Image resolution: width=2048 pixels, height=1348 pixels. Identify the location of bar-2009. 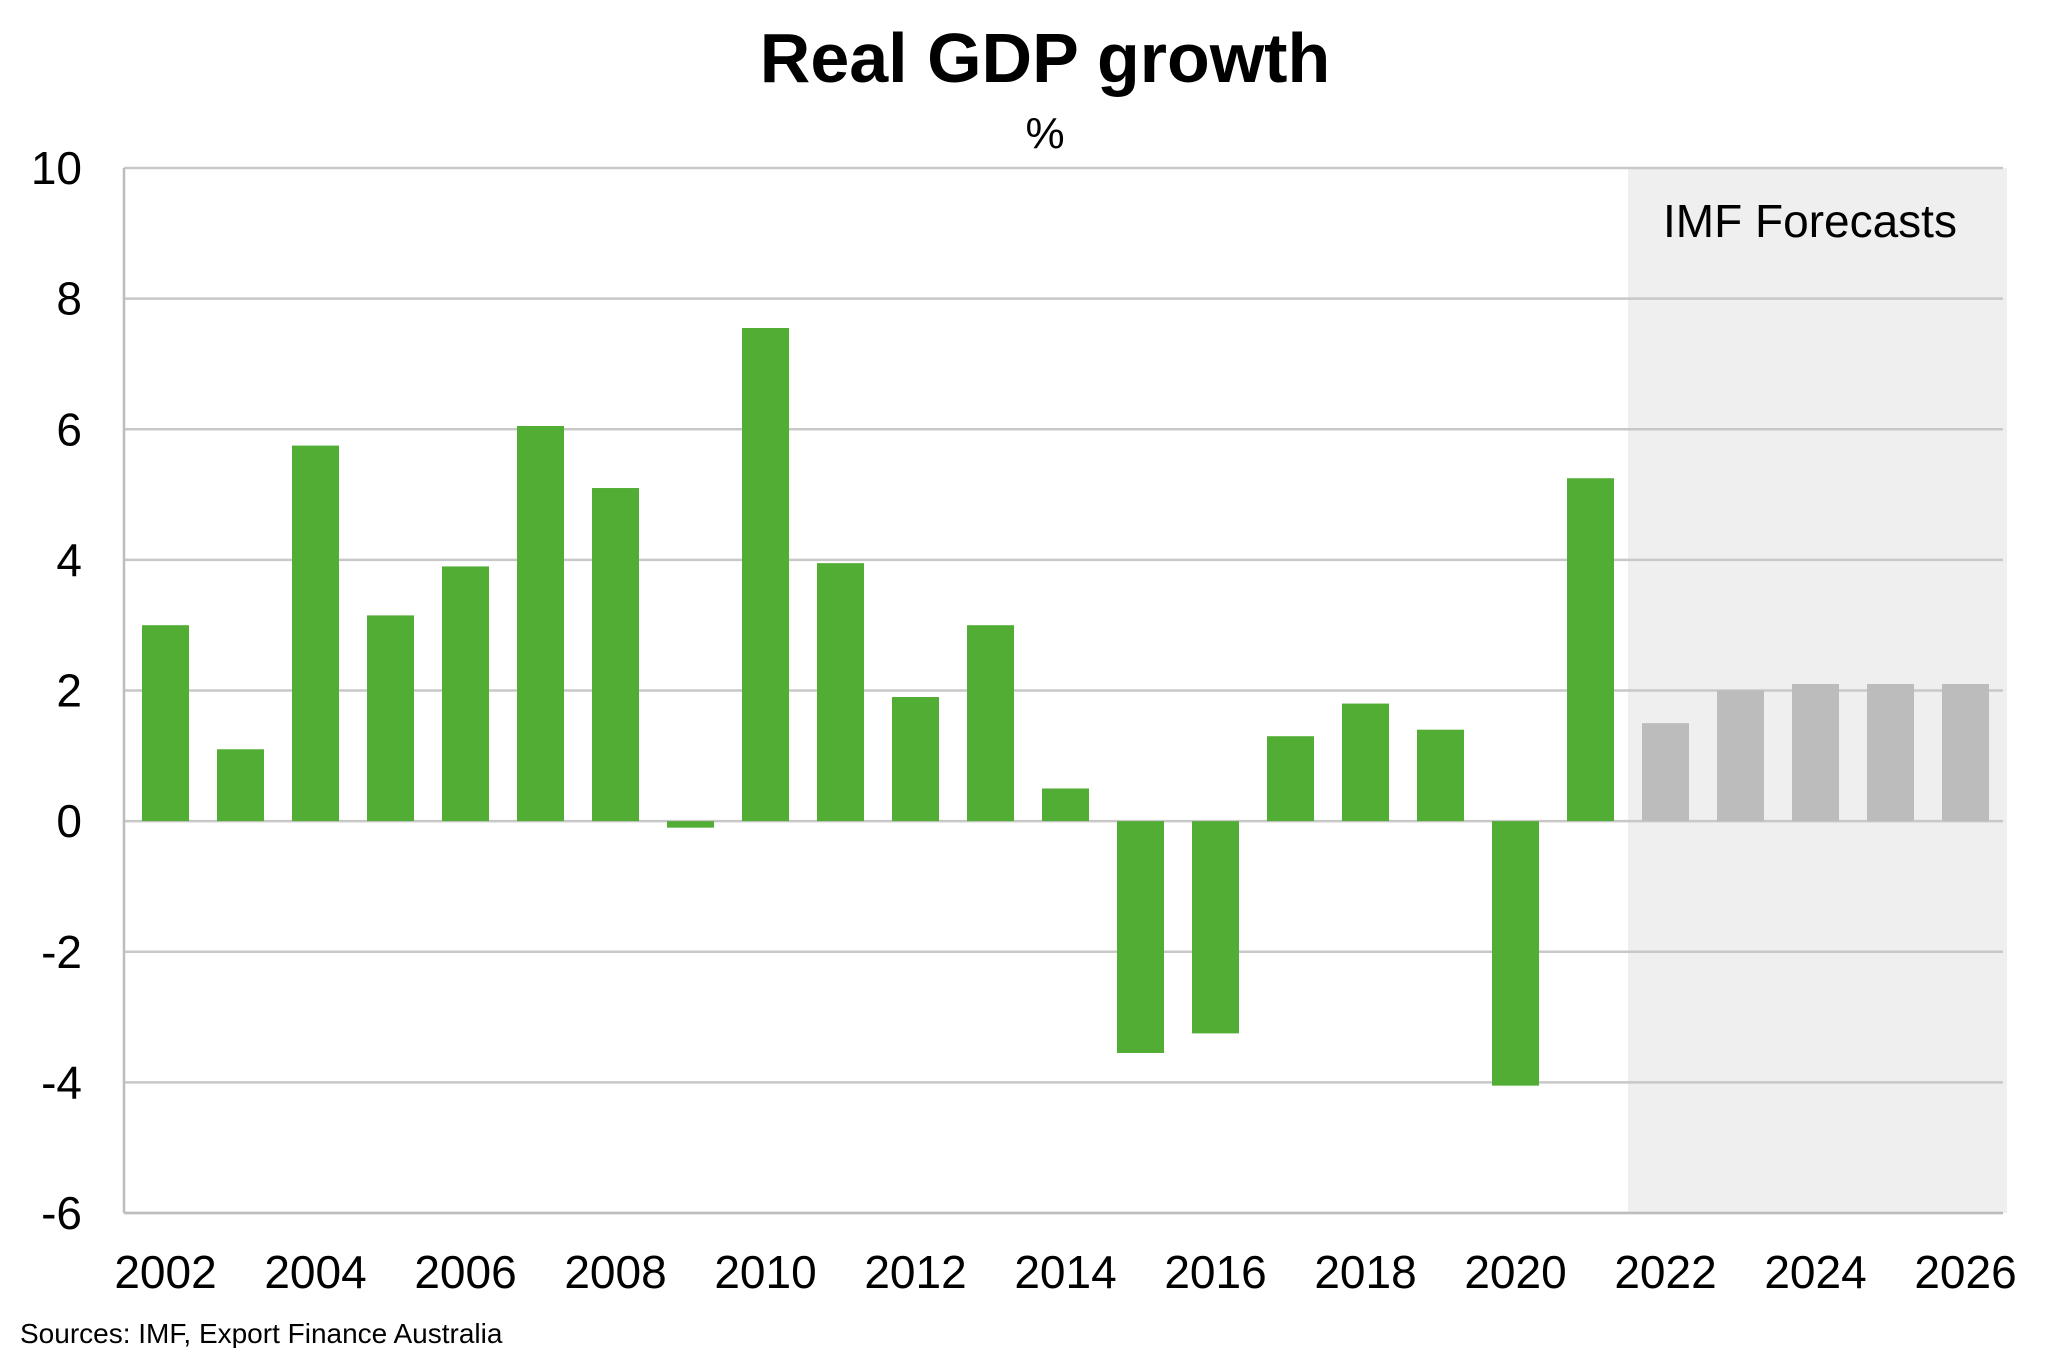
(690, 824).